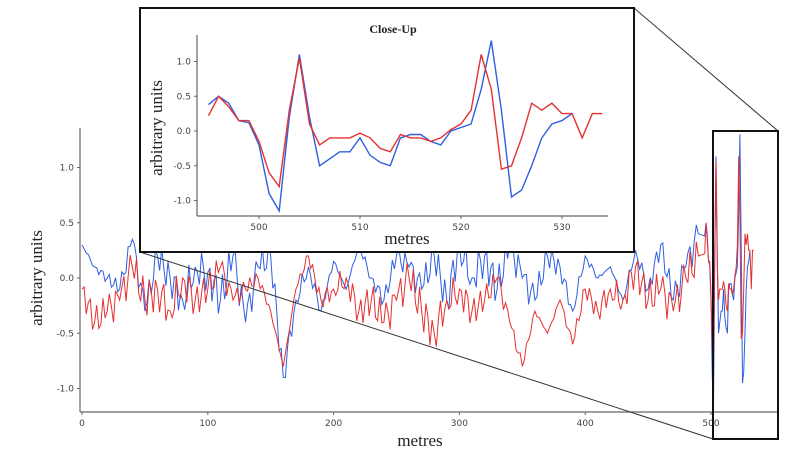 The height and width of the screenshot is (450, 800). Describe the element at coordinates (406, 238) in the screenshot. I see `inset-x-axis-label: metres` at that location.